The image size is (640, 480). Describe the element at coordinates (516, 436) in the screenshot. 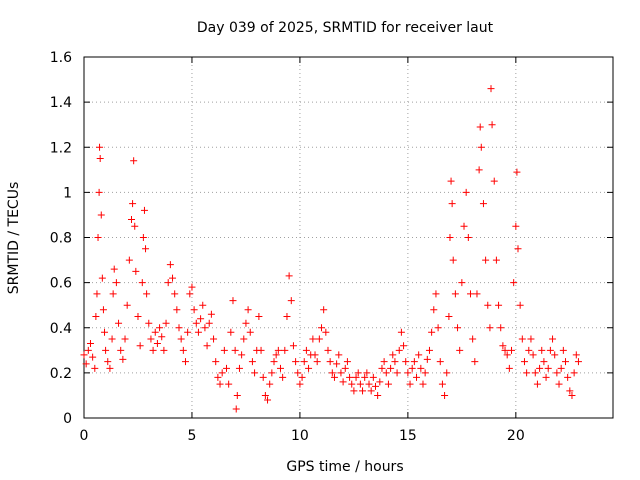

I see `x-tick-label: 20` at that location.